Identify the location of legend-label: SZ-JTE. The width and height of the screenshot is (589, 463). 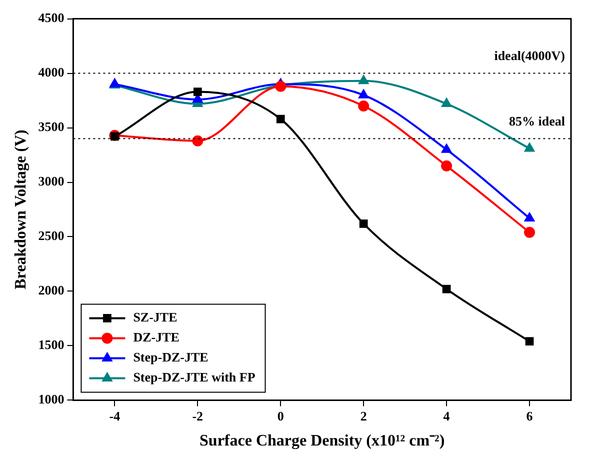
(155, 317).